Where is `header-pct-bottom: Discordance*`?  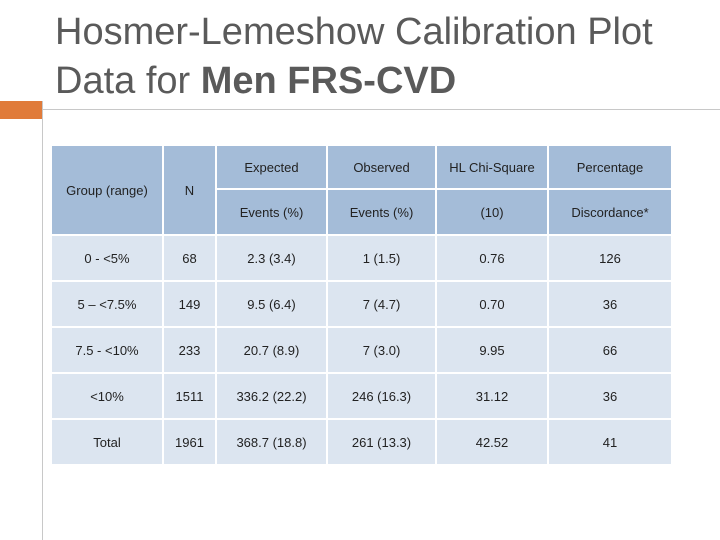 header-pct-bottom: Discordance* is located at coordinates (610, 212).